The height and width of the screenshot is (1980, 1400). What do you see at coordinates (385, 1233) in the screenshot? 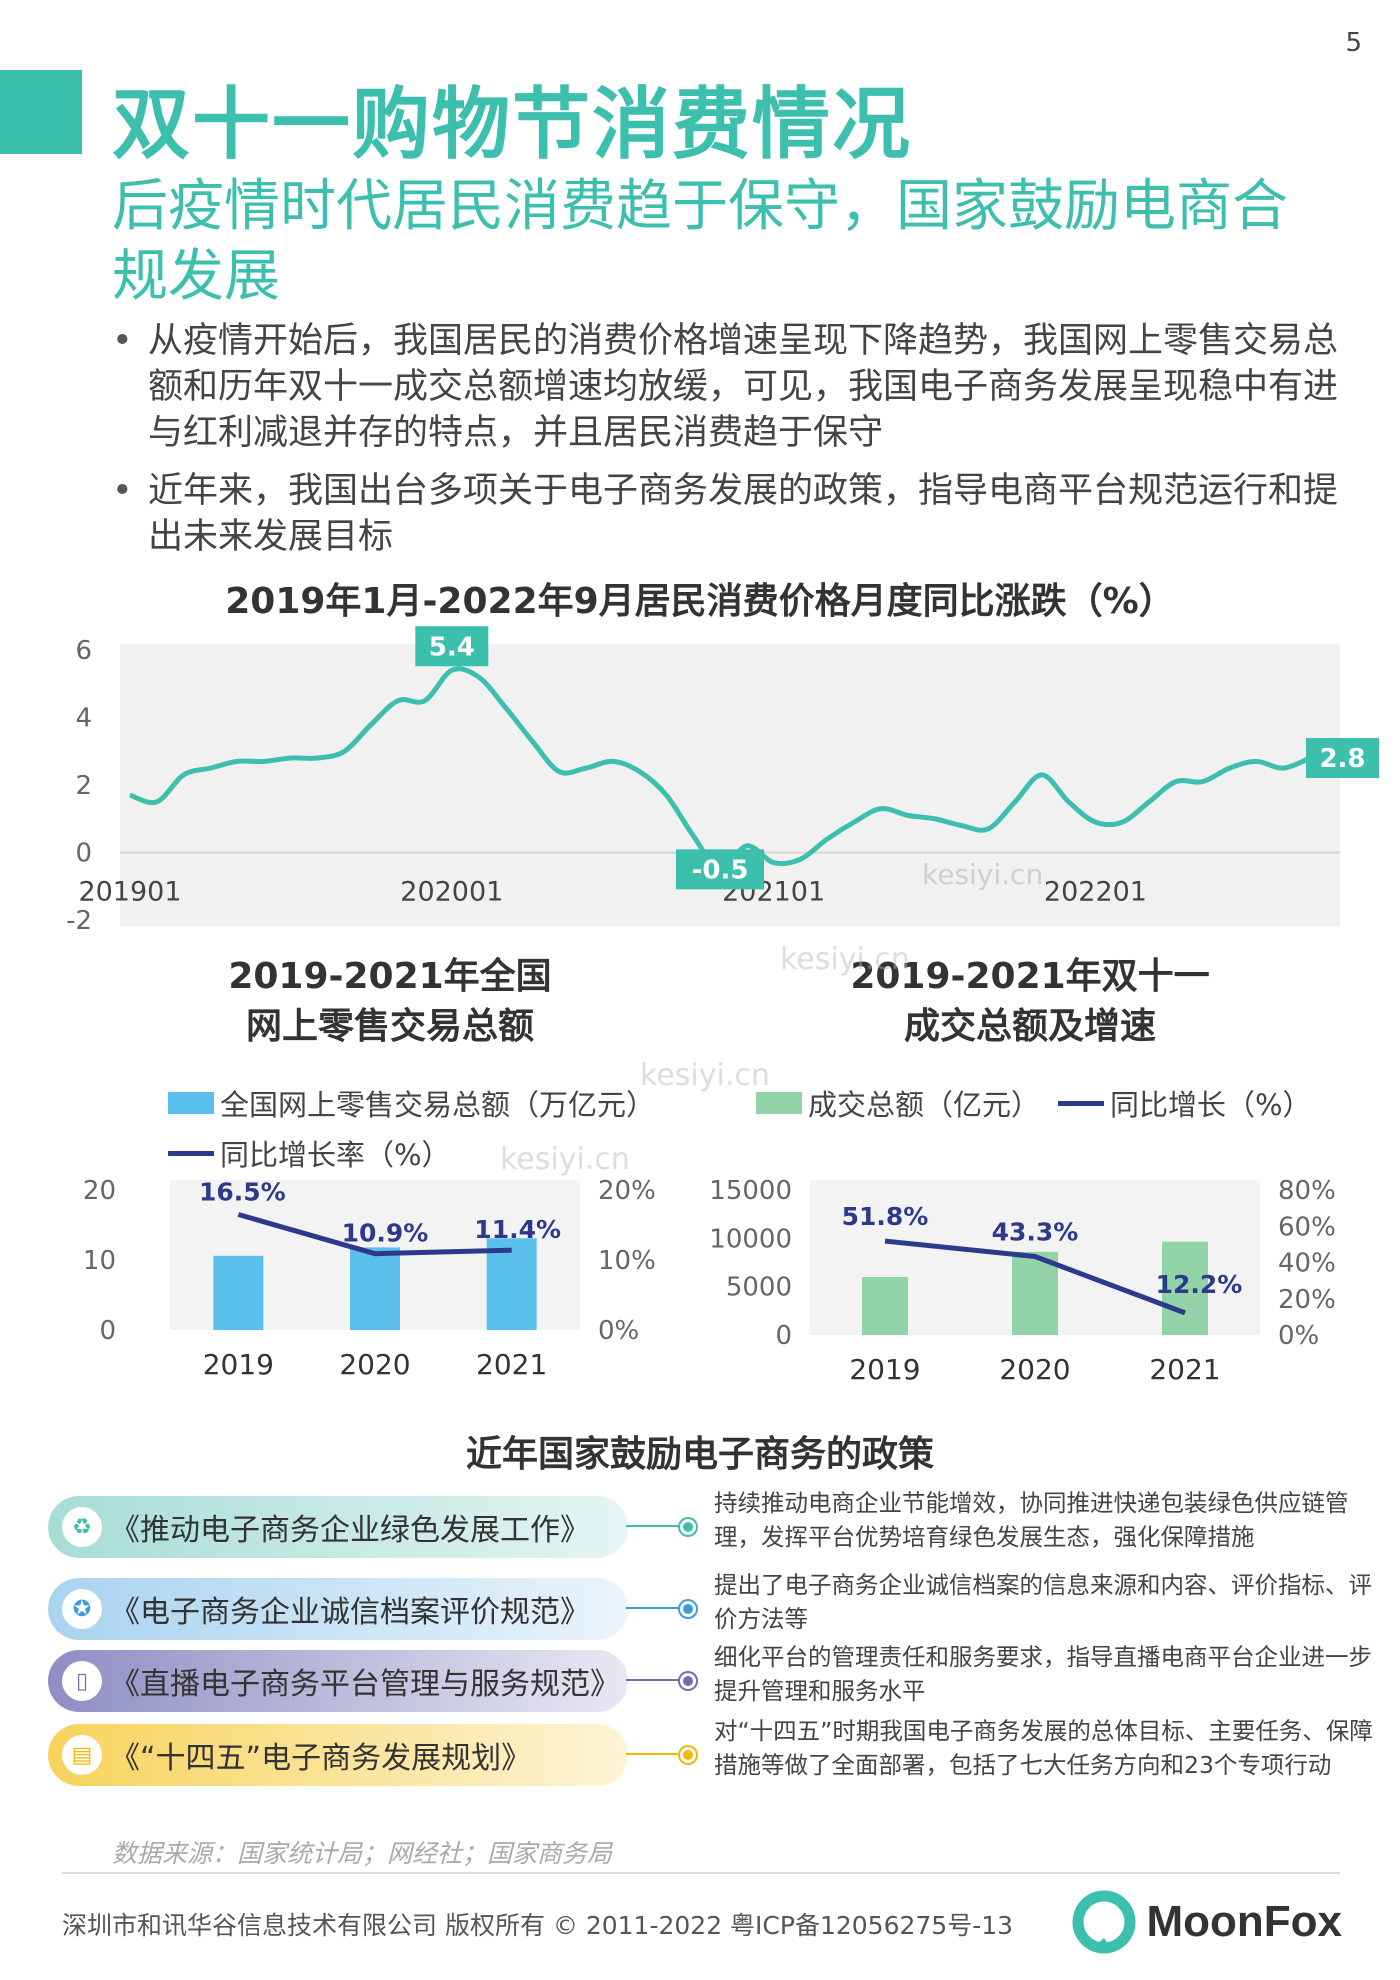
I see `growth-label: 10.9%` at bounding box center [385, 1233].